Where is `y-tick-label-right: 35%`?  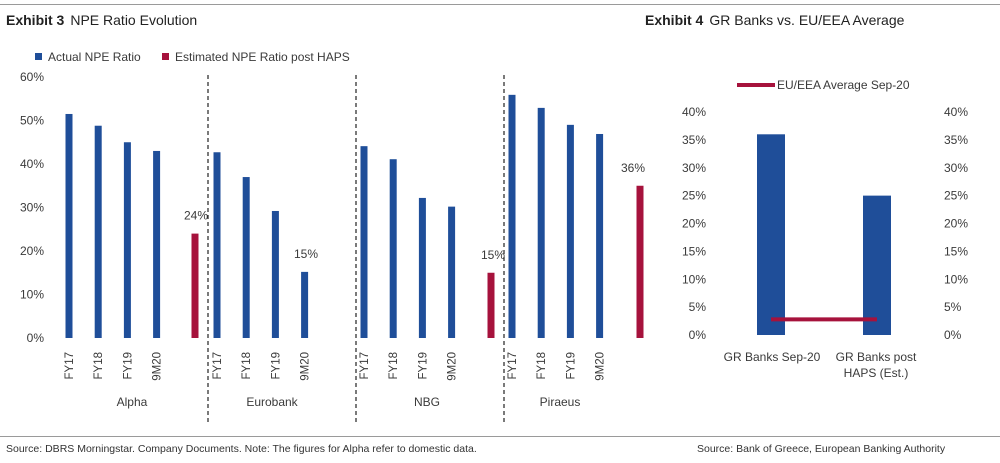 y-tick-label-right: 35% is located at coordinates (956, 140).